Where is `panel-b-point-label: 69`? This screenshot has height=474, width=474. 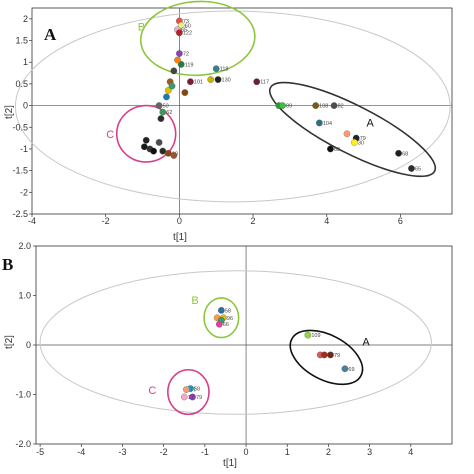 panel-b-point-label: 69 is located at coordinates (351, 370).